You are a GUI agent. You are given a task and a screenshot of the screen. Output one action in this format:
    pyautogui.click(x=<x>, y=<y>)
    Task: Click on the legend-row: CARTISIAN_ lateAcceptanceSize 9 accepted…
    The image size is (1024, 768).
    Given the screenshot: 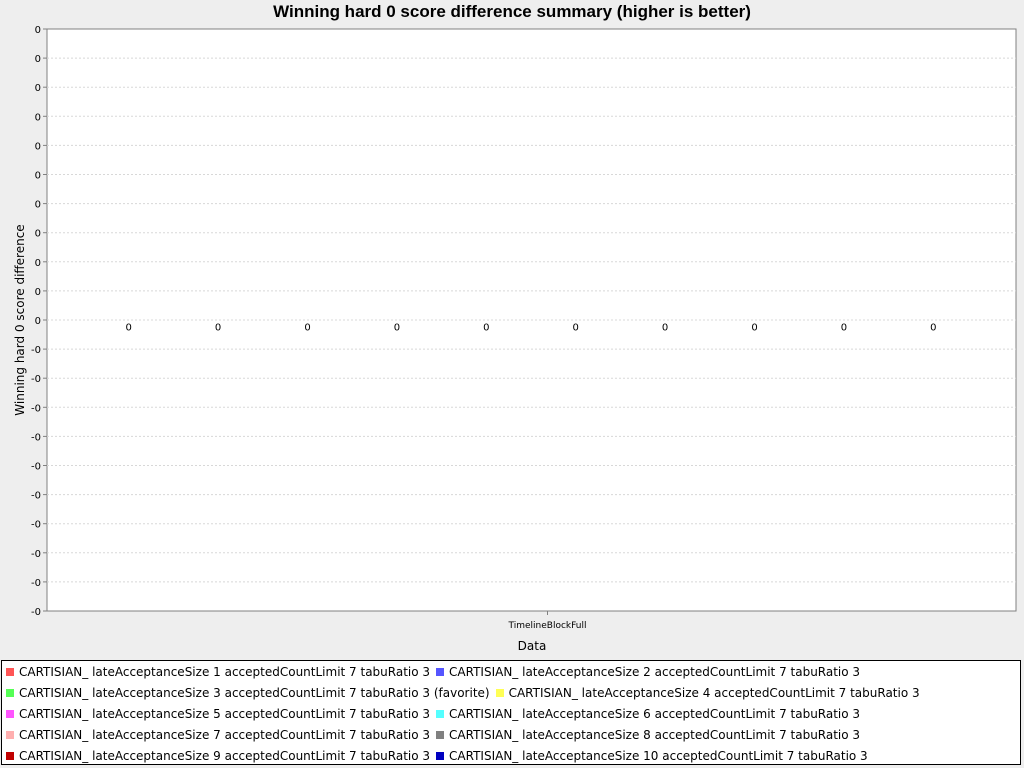 What is the action you would take?
    pyautogui.click(x=440, y=756)
    